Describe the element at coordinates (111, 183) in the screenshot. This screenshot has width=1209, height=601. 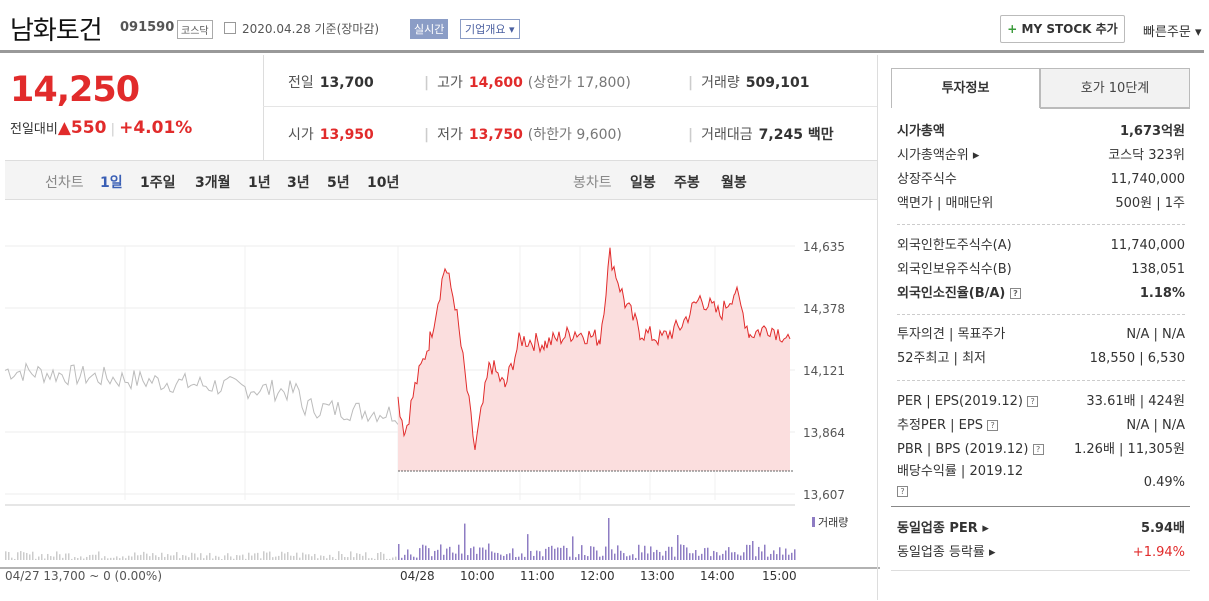
I see `period-1d: 1일` at that location.